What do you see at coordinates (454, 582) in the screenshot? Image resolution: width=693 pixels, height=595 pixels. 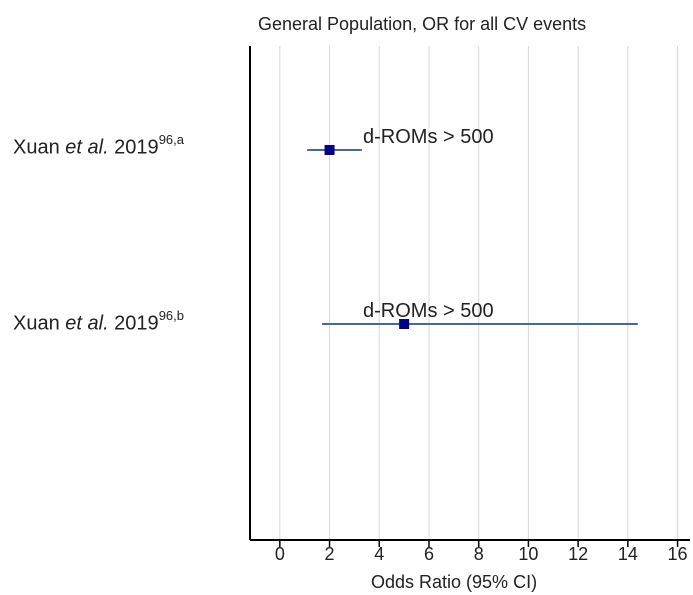 I see `x-axis-title: Odds Ratio (95% CI)` at bounding box center [454, 582].